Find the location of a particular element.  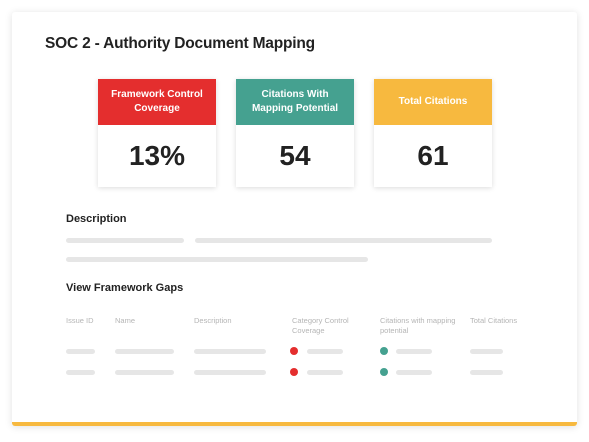

column-header-category-control-coverage: Category Control Coverage is located at coordinates (320, 325).